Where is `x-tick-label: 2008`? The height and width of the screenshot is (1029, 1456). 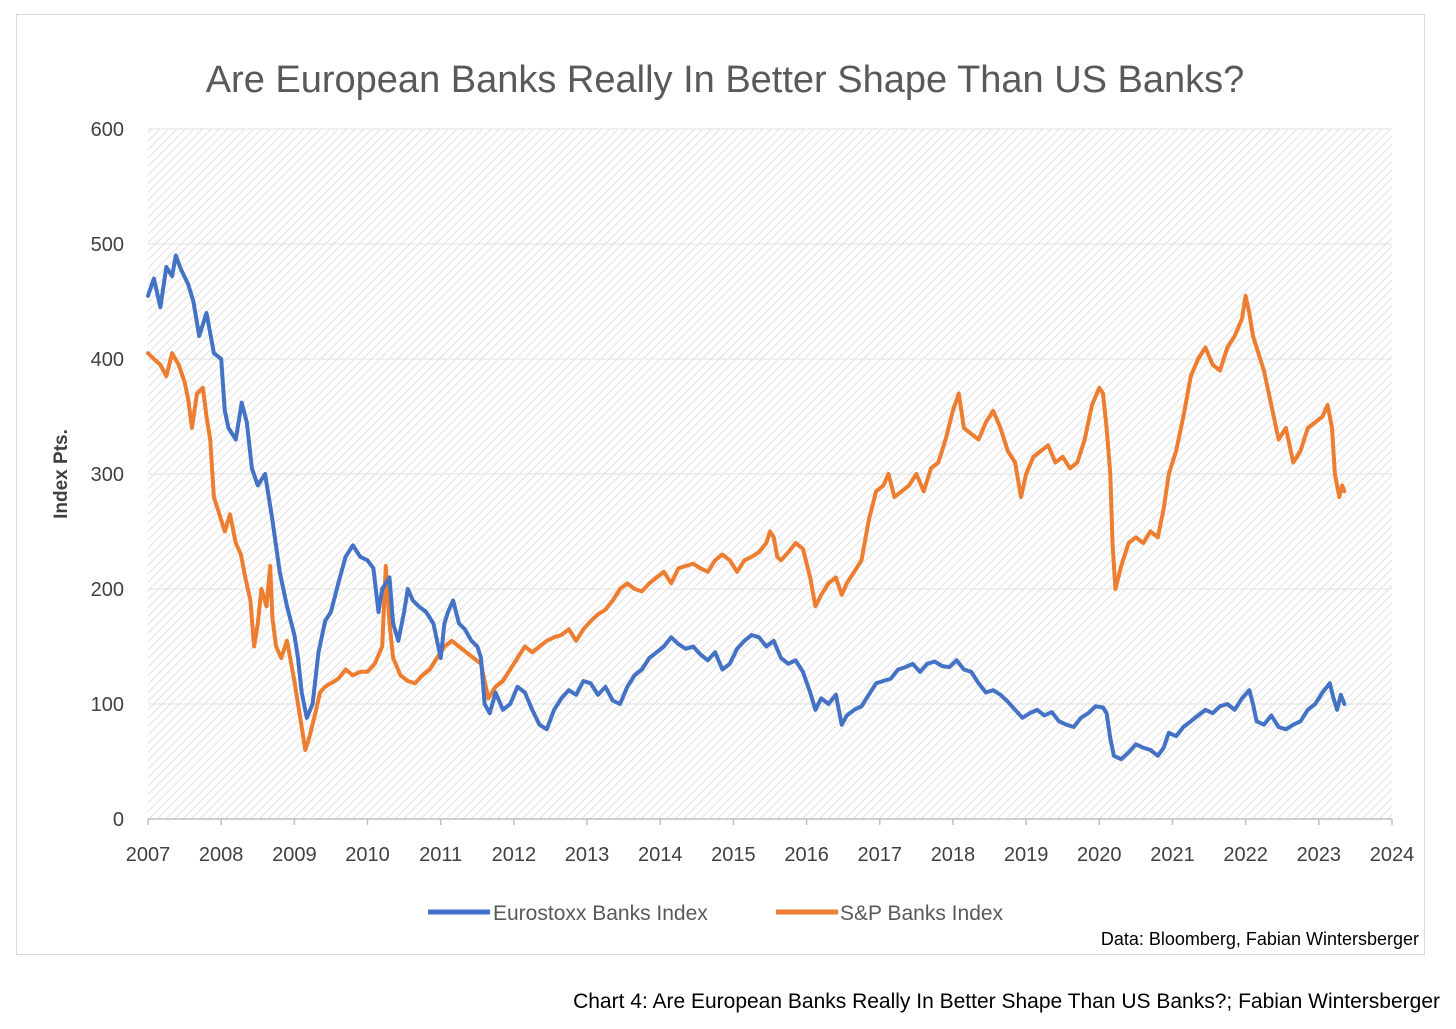
x-tick-label: 2008 is located at coordinates (221, 855).